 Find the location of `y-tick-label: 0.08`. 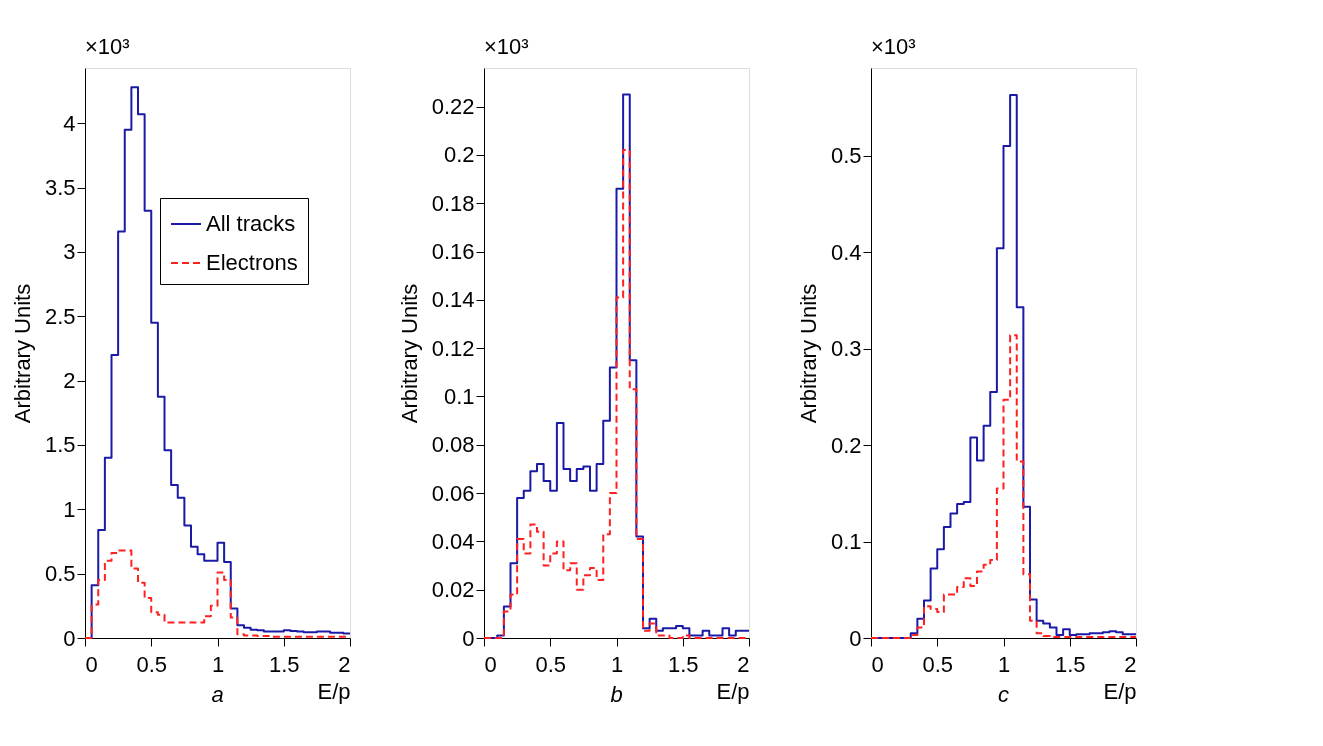

y-tick-label: 0.08 is located at coordinates (453, 445).